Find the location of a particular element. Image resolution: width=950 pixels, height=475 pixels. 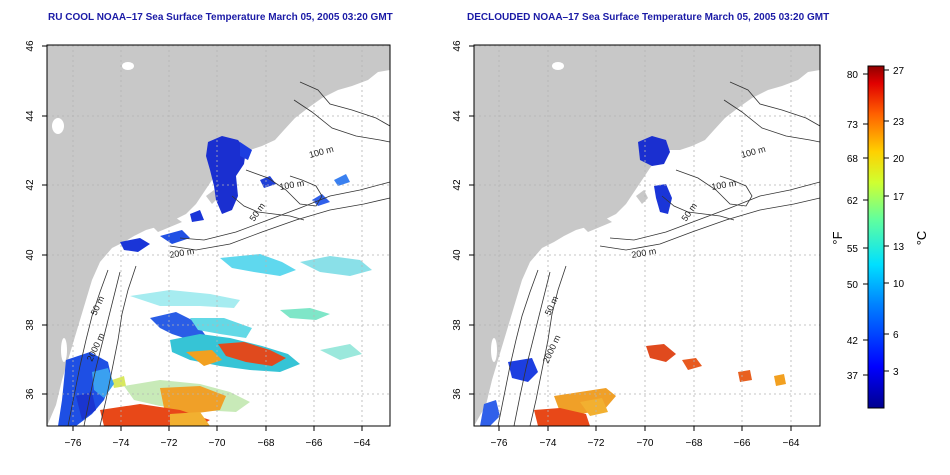

fahrenheit-tick-label: 55 is located at coordinates (853, 249).